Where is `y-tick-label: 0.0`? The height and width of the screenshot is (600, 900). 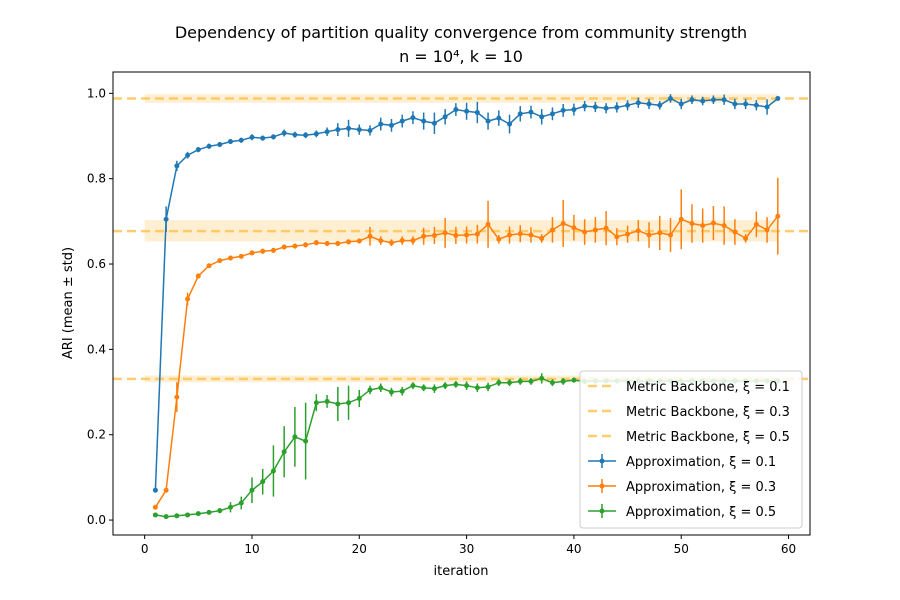 y-tick-label: 0.0 is located at coordinates (96, 520).